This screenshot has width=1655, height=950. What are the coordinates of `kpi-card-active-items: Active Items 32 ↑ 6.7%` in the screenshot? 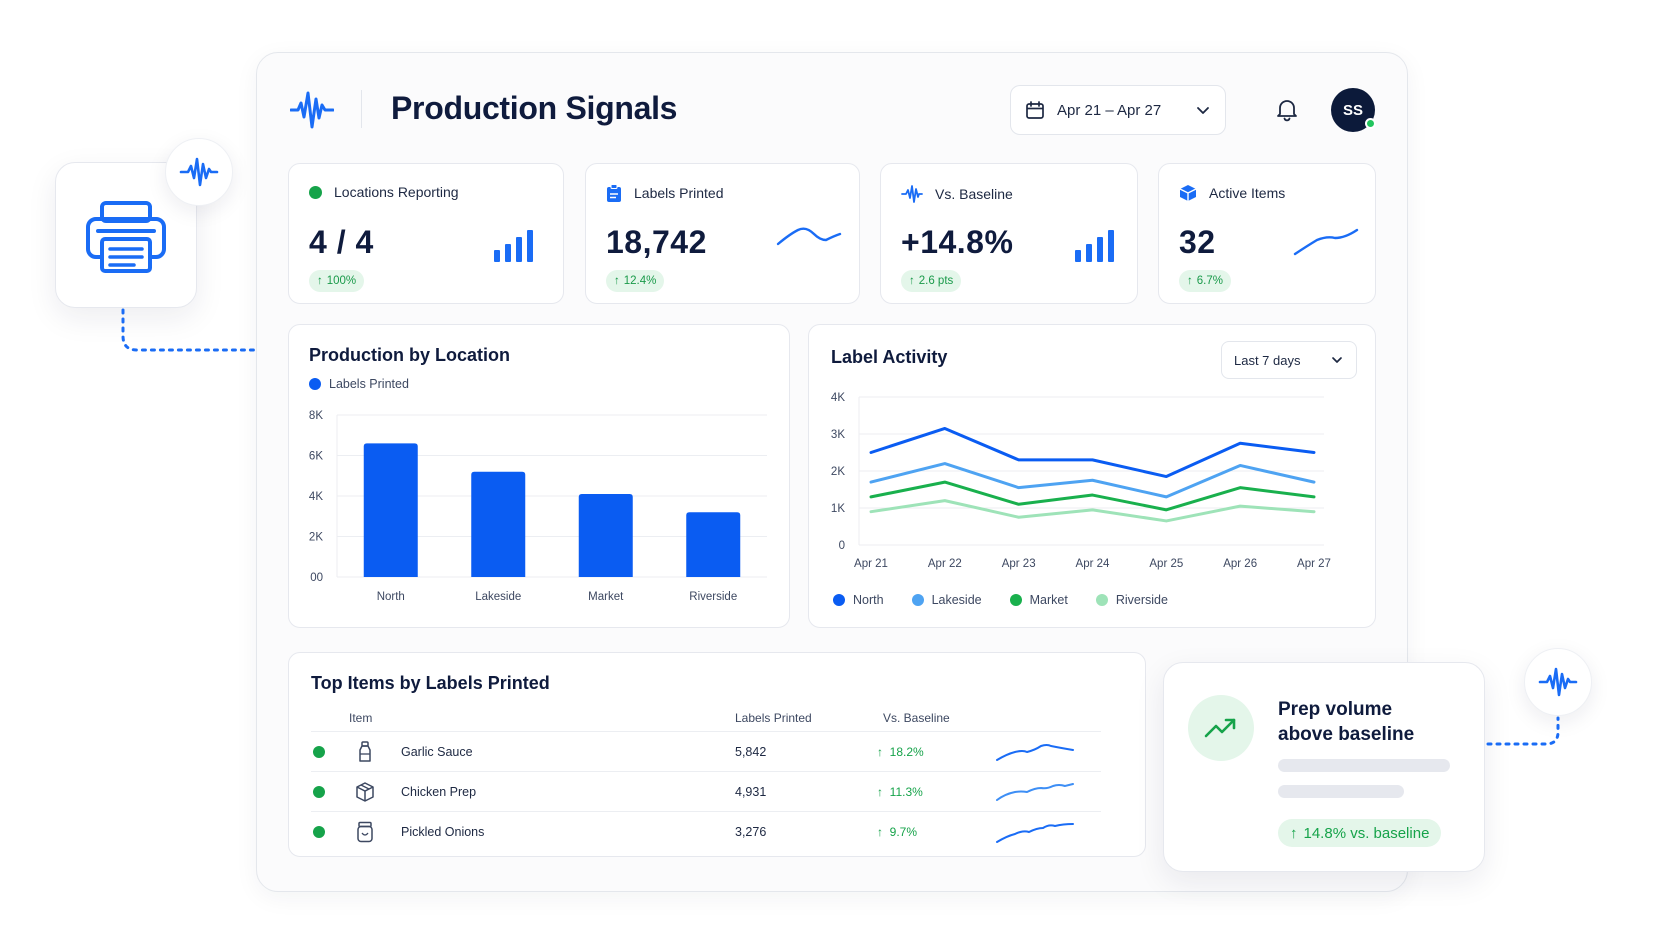 It's located at (1267, 233).